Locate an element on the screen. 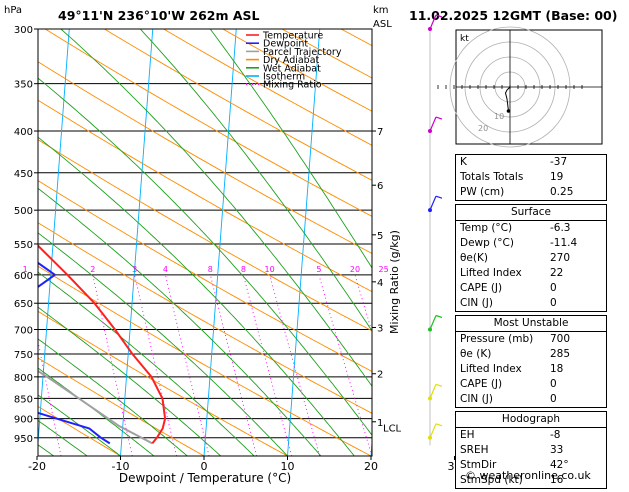 This screenshot has height=492, width=629. index-label: Totals Totals is located at coordinates (491, 177).